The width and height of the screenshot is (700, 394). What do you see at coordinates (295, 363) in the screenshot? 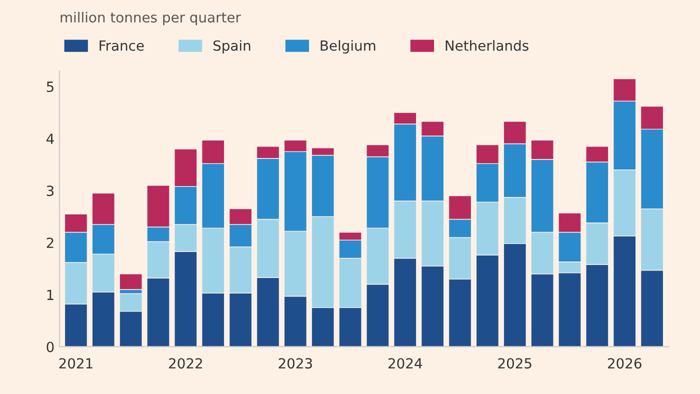
I see `x-tick-label: 2023` at bounding box center [295, 363].